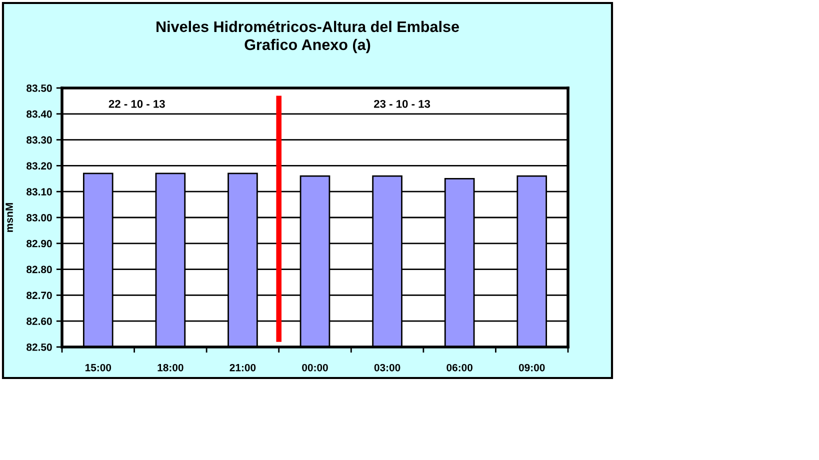 The height and width of the screenshot is (460, 819). What do you see at coordinates (39, 244) in the screenshot?
I see `y-tick-label: 82.90` at bounding box center [39, 244].